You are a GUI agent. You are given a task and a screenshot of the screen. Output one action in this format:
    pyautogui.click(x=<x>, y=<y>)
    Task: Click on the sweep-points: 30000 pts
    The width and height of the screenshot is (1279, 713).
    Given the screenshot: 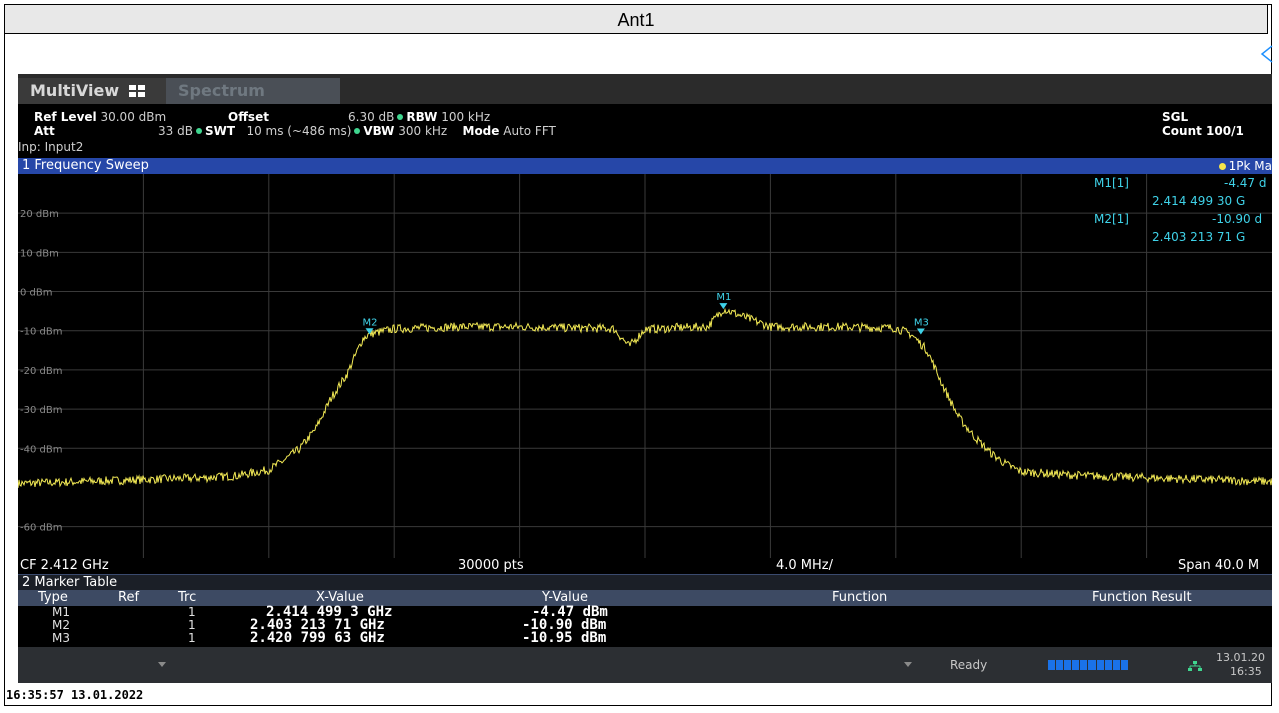 What is the action you would take?
    pyautogui.click(x=491, y=565)
    